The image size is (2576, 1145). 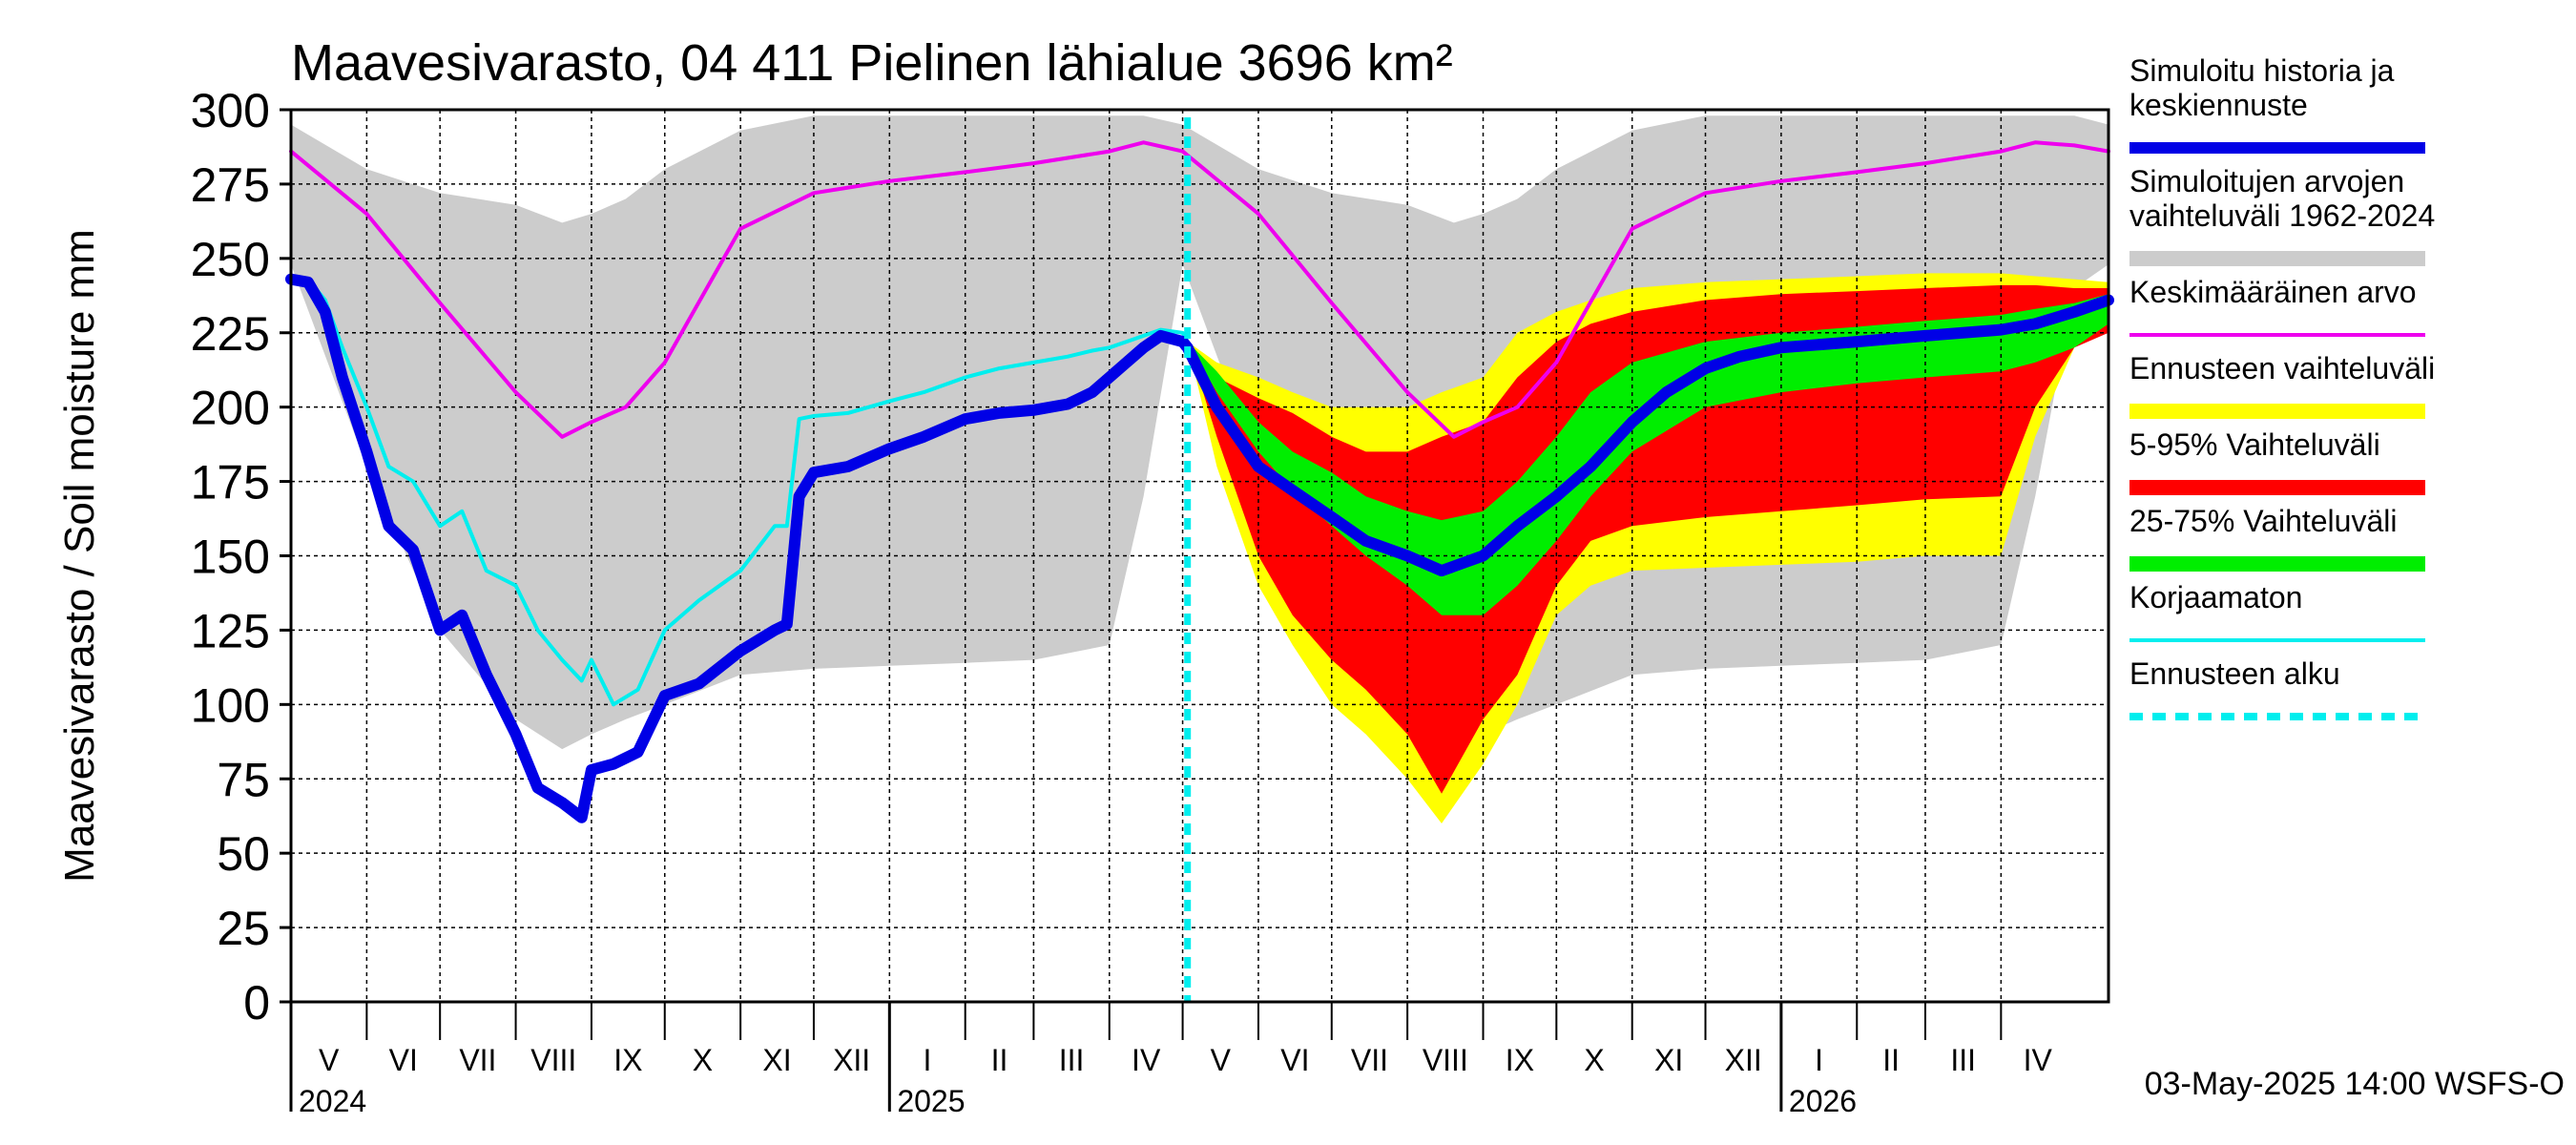 I want to click on y-tick-label: 200, so click(x=230, y=408).